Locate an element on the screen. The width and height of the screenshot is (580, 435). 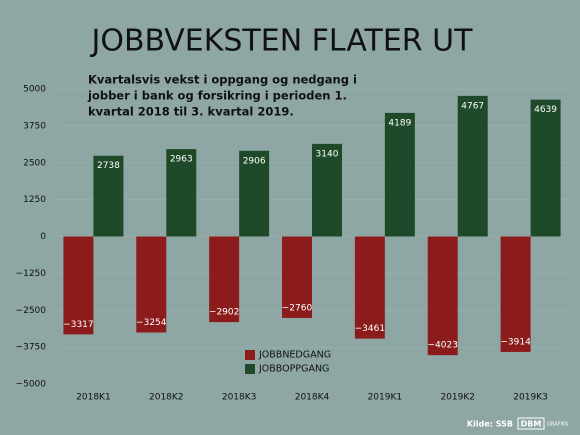
x-tick-label: 2018K3 is located at coordinates (239, 398).